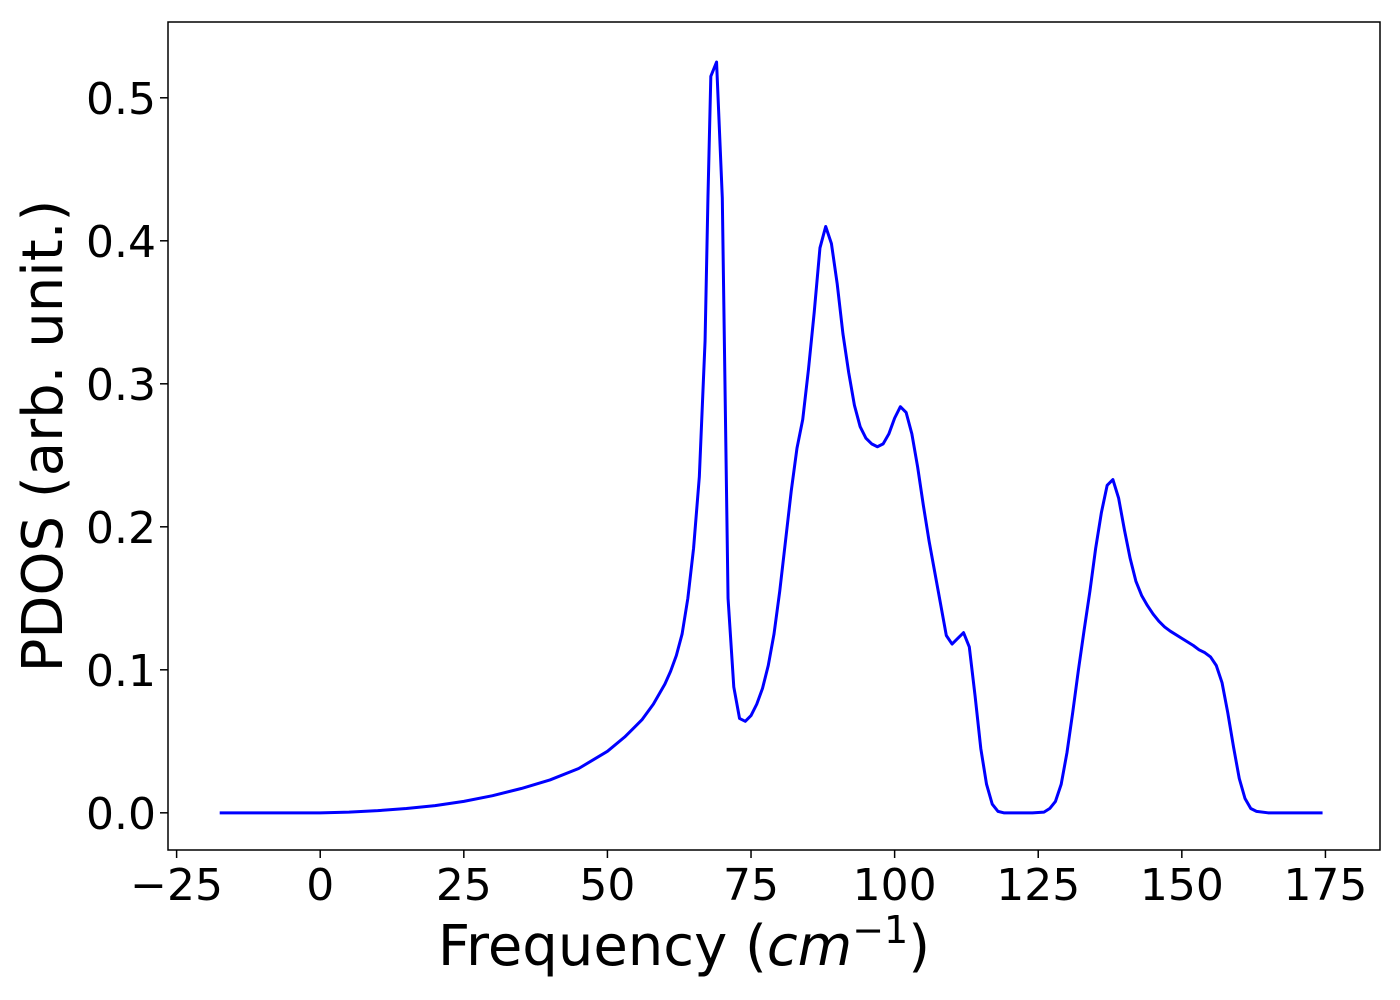  I want to click on x-axis-title: Frequency (cm−1), so click(684, 943).